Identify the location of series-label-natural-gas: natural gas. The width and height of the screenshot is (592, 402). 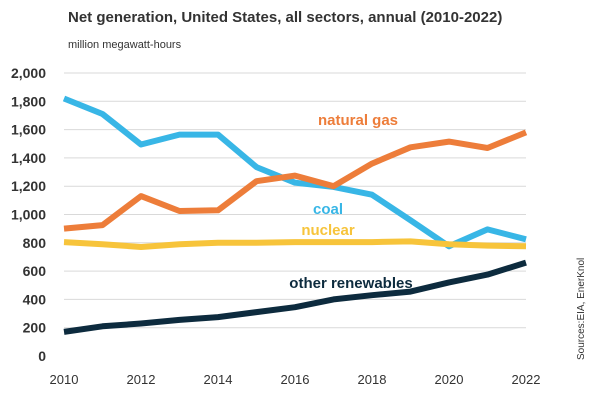
(358, 120).